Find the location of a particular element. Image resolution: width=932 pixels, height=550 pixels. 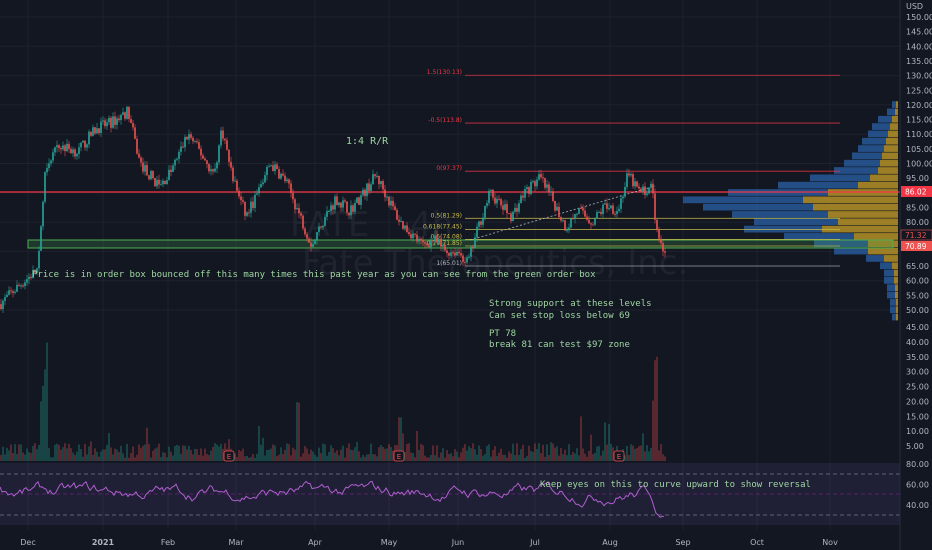

price-tick-label: 85.00 is located at coordinates (917, 207).